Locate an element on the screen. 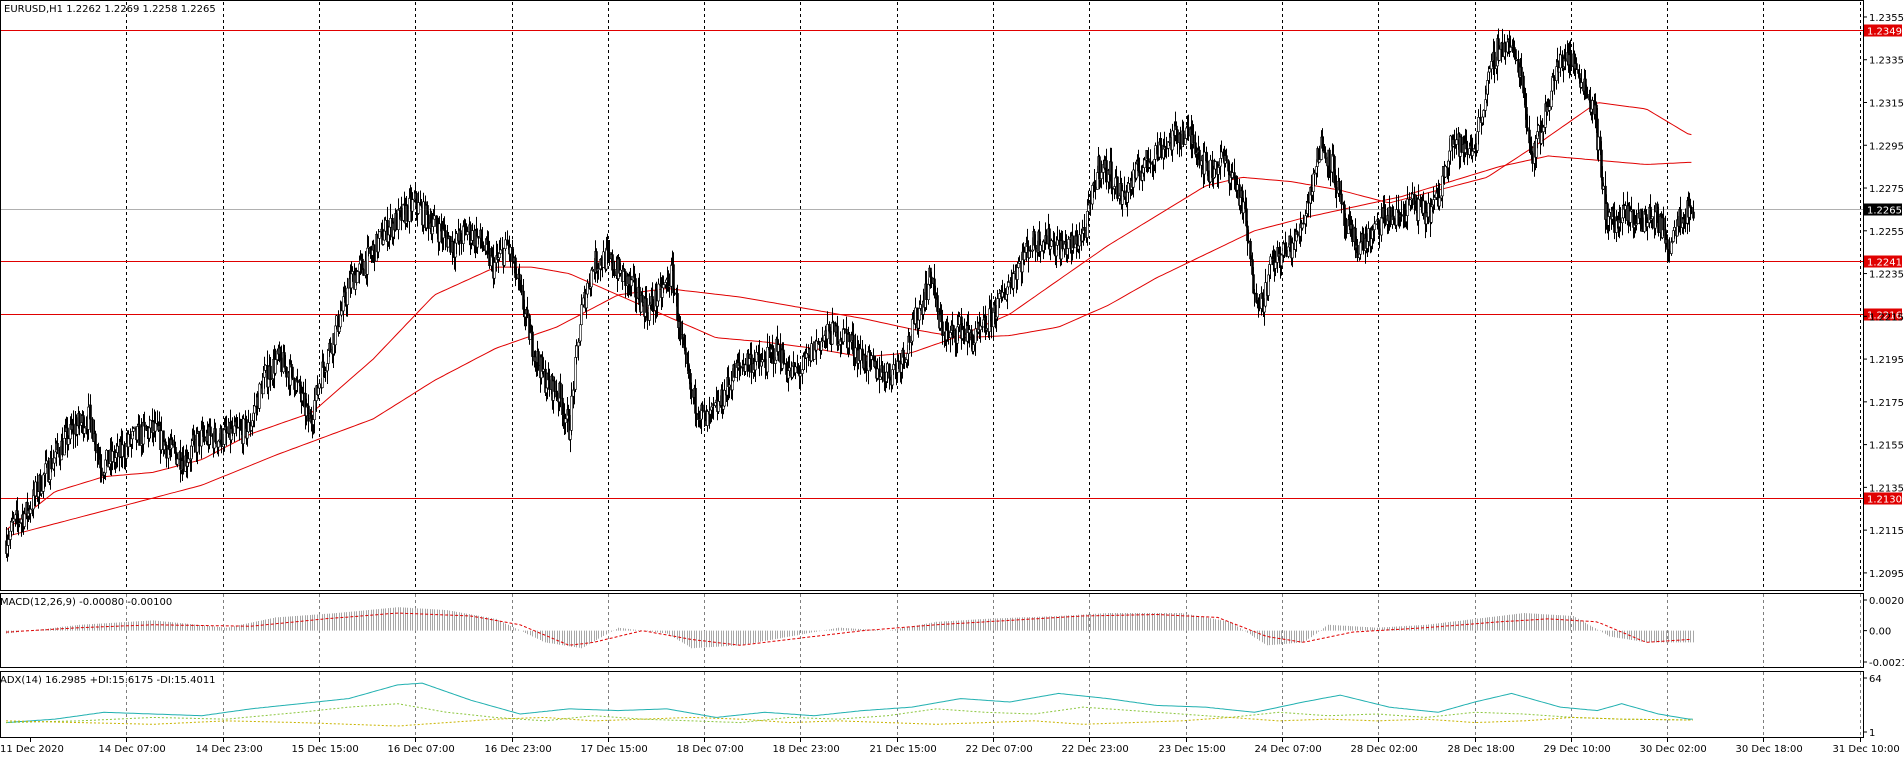  price-tick-label: 1.2255 is located at coordinates (1886, 232).